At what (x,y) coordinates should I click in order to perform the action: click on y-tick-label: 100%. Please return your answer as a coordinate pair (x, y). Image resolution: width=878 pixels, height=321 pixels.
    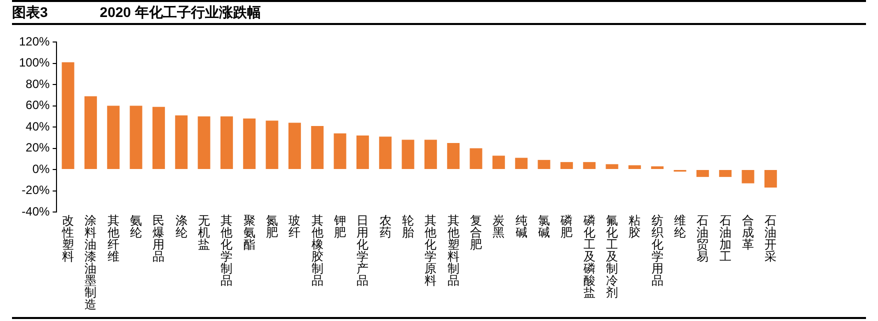
    Looking at the image, I should click on (34, 63).